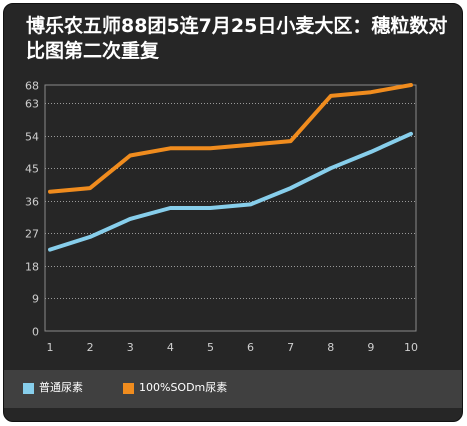 This screenshot has width=467, height=426. I want to click on x-tick-label-6: 6, so click(250, 347).